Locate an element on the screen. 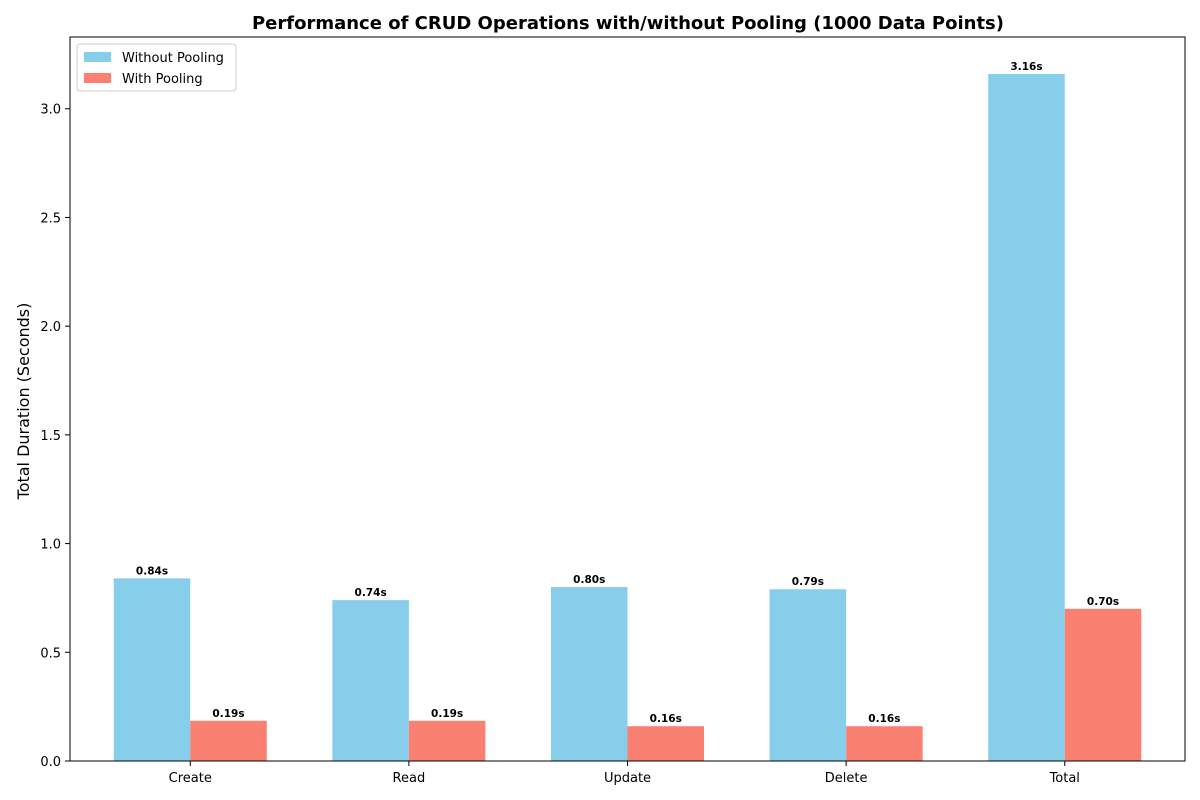 This screenshot has width=1200, height=800. y-tick-label: 1.5 is located at coordinates (50, 436).